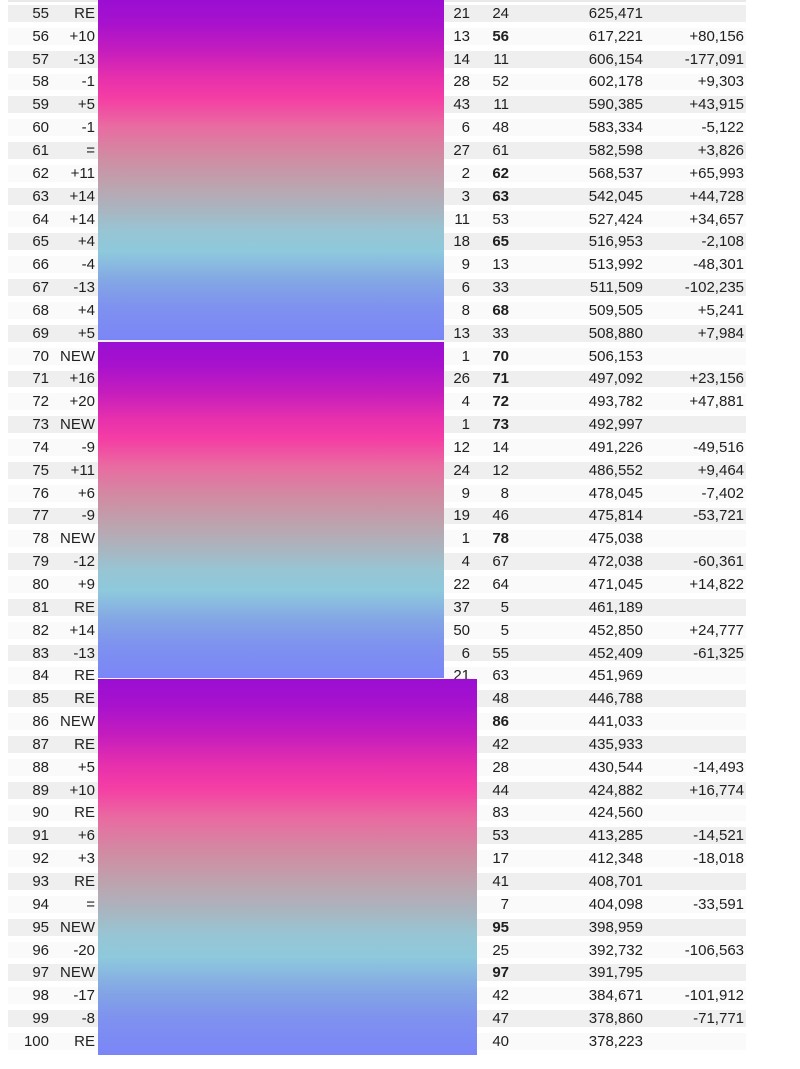  I want to click on rank-cell: 75, so click(40, 470).